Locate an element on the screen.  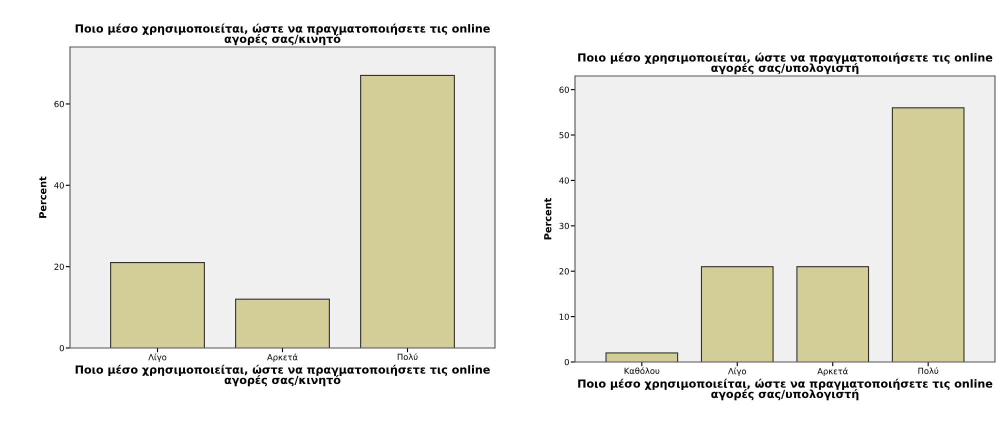
chart-title: Ποιο μέσο χρησιμοποιείται, ώστε να πραγματοποιήσετε τις online αγορές σας/υπολογιστή is located at coordinates (785, 63).